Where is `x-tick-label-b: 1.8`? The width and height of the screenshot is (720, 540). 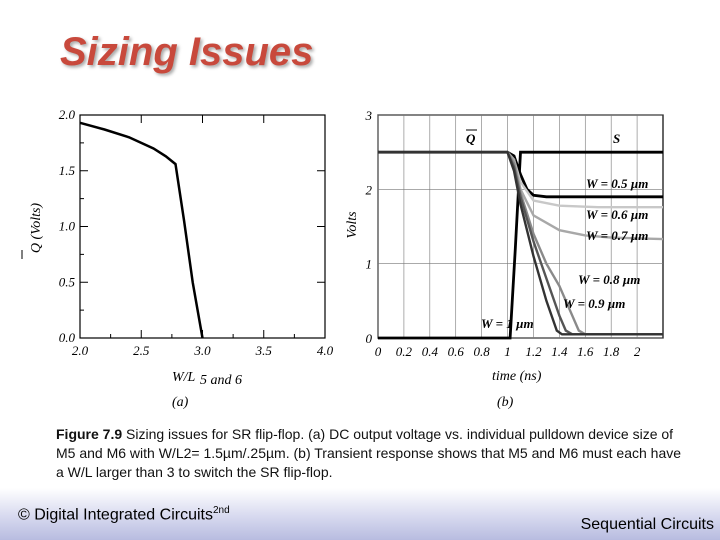
x-tick-label-b: 1.8 is located at coordinates (611, 351).